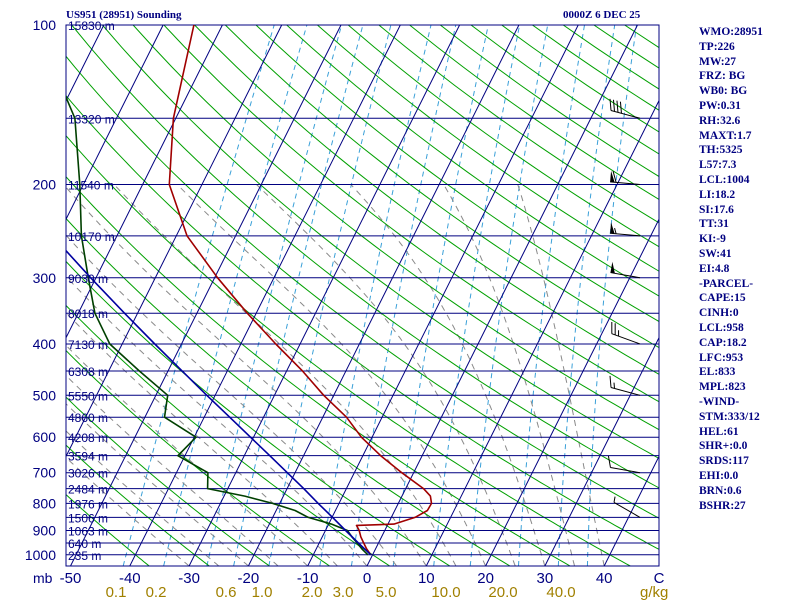  I want to click on index-item: WMO:28951, so click(731, 32).